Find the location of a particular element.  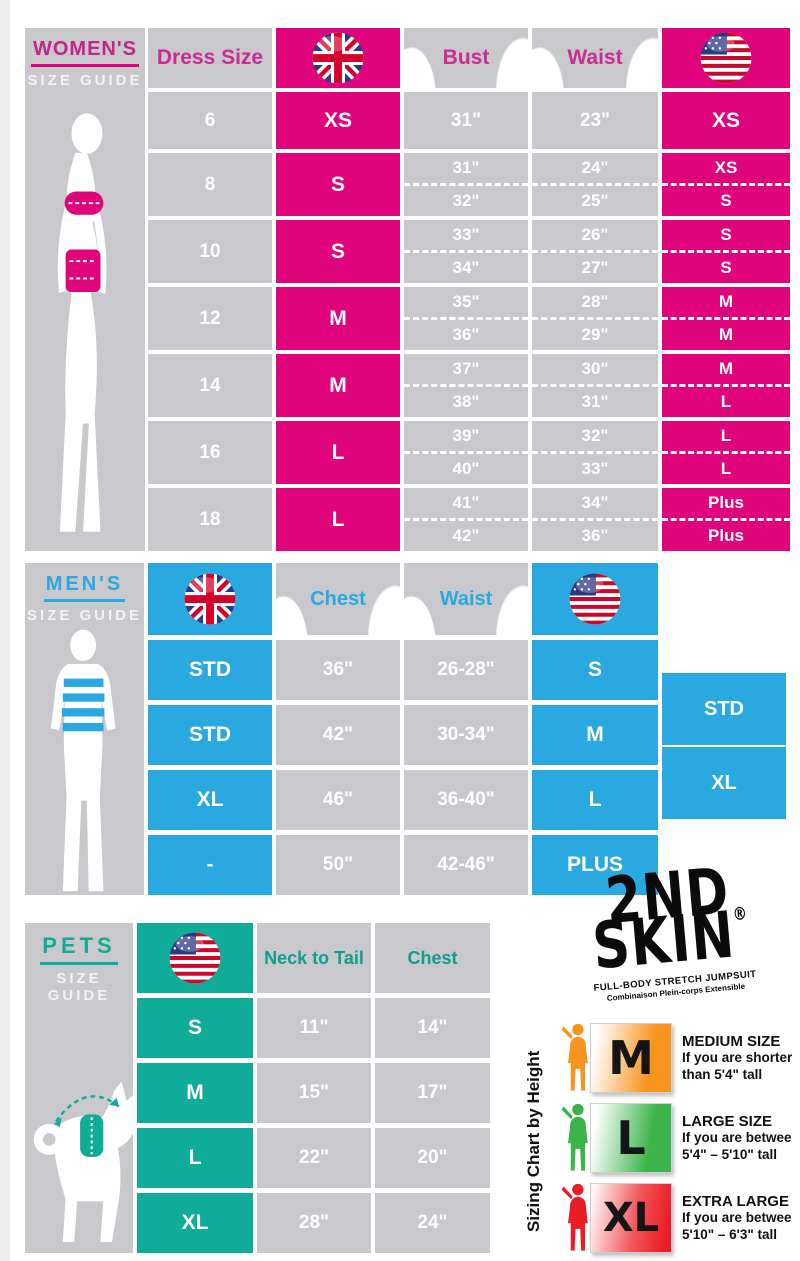

bust-upper: 33" is located at coordinates (466, 236).